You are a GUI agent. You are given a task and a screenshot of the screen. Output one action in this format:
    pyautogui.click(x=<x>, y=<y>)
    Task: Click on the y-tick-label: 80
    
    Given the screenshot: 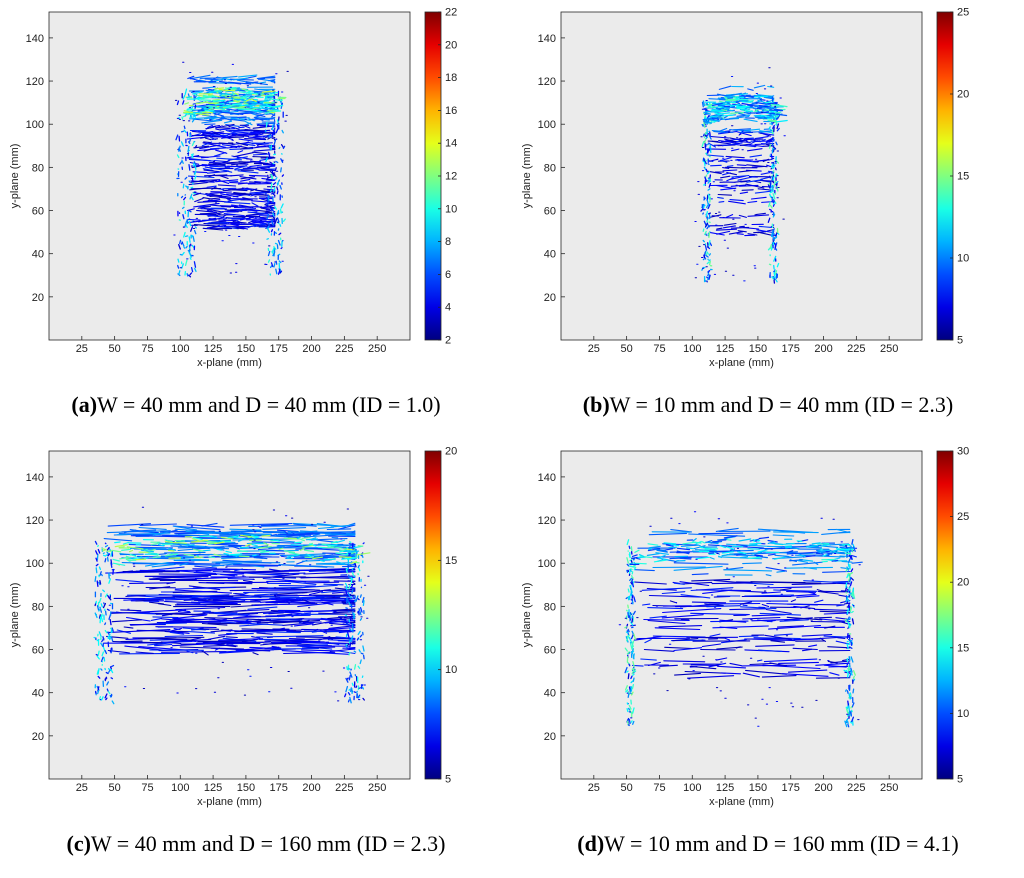 What is the action you would take?
    pyautogui.click(x=38, y=607)
    